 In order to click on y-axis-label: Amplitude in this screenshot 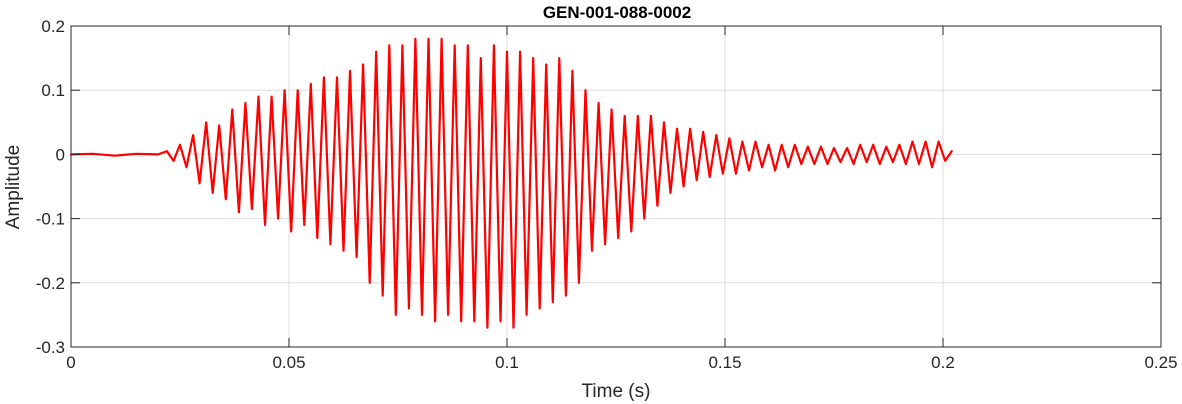, I will do `click(13, 187)`.